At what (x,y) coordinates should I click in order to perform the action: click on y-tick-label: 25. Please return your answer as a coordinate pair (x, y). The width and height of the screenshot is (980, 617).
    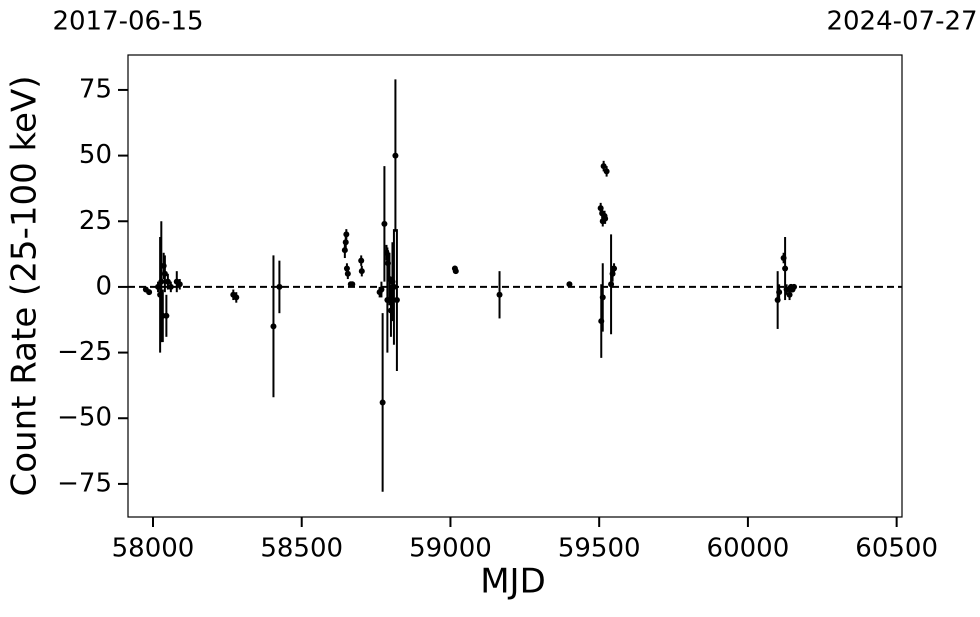
    Looking at the image, I should click on (95, 221).